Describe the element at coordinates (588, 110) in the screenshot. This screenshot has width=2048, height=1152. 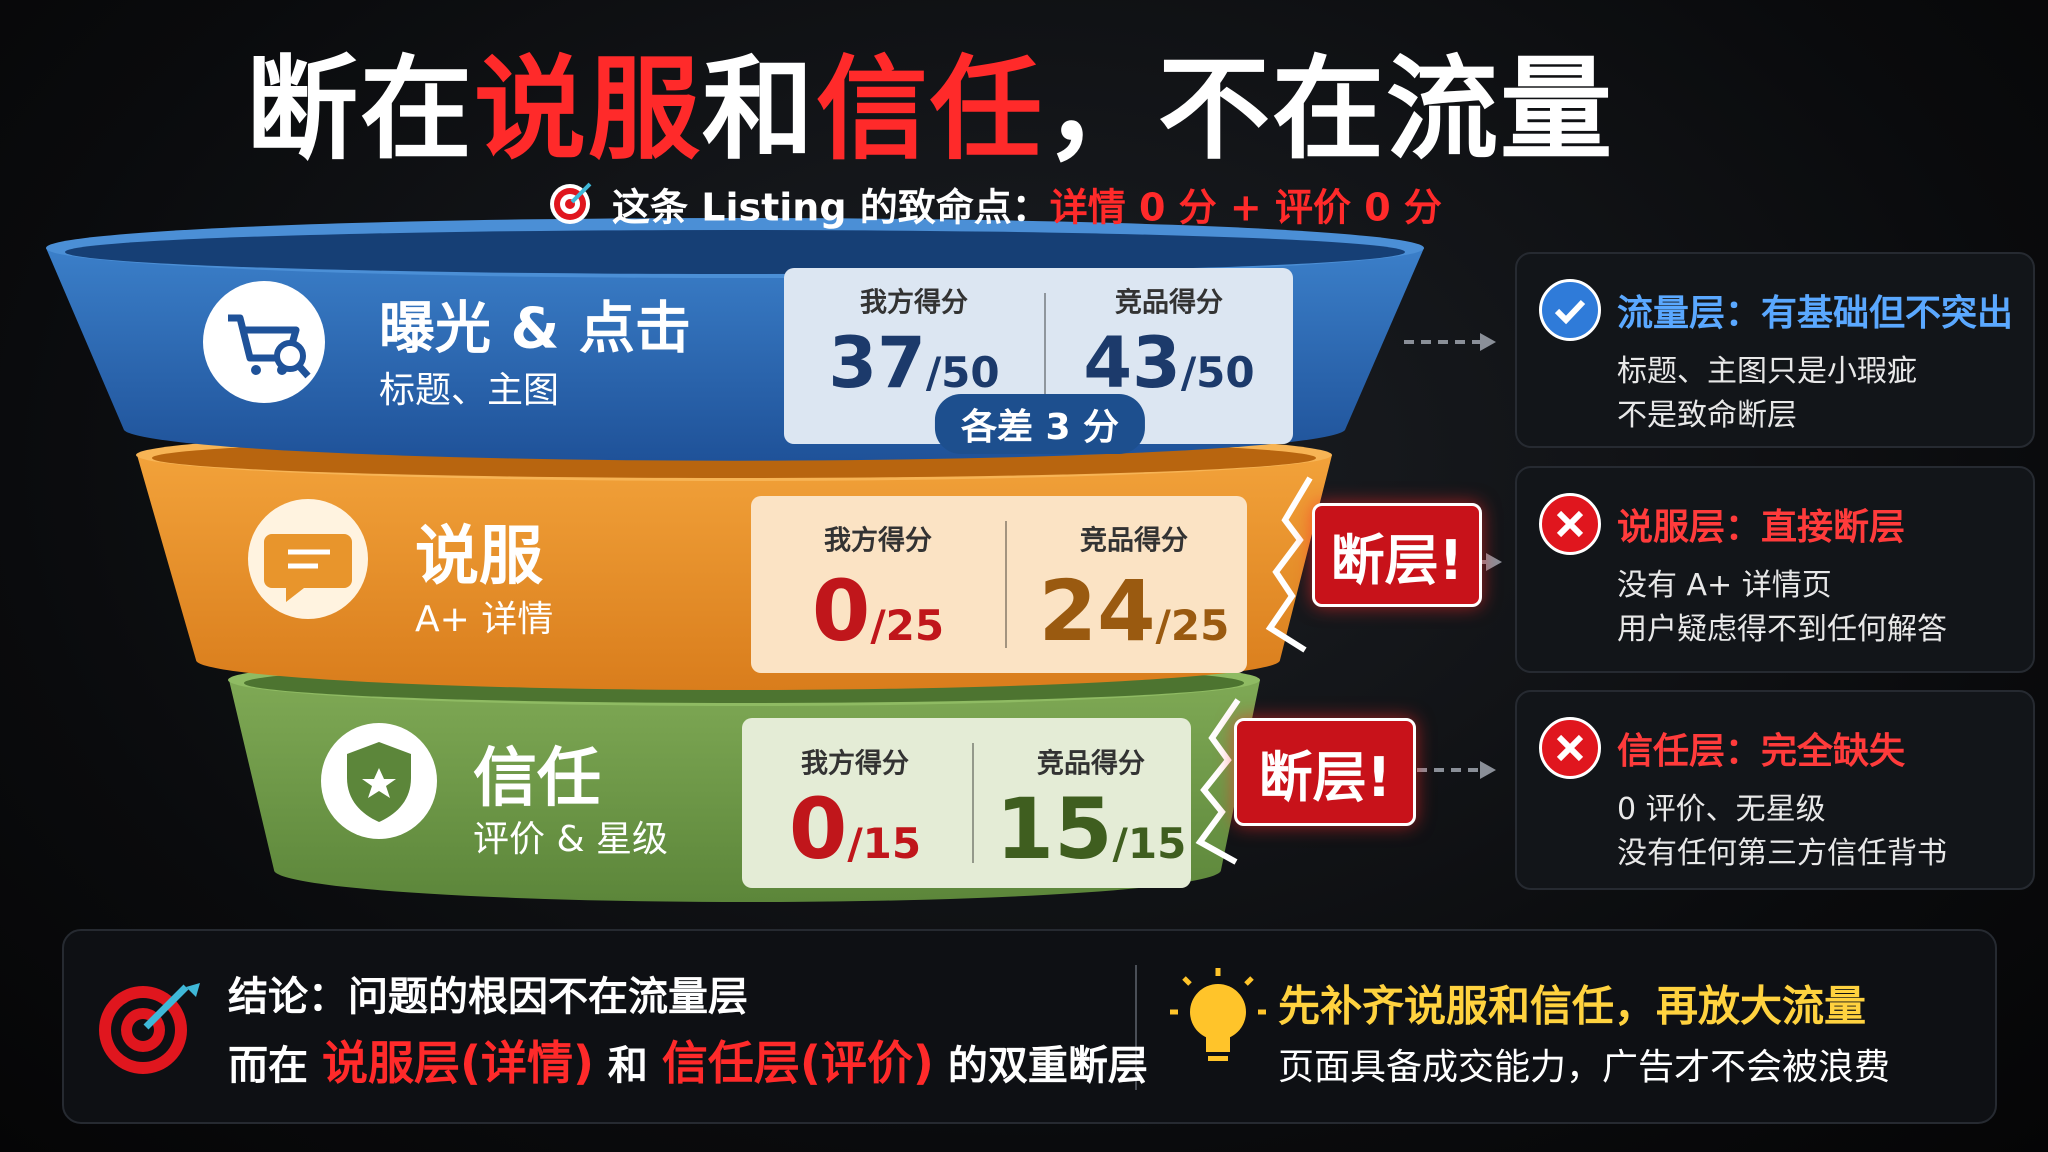
I see `title-part: 说服` at that location.